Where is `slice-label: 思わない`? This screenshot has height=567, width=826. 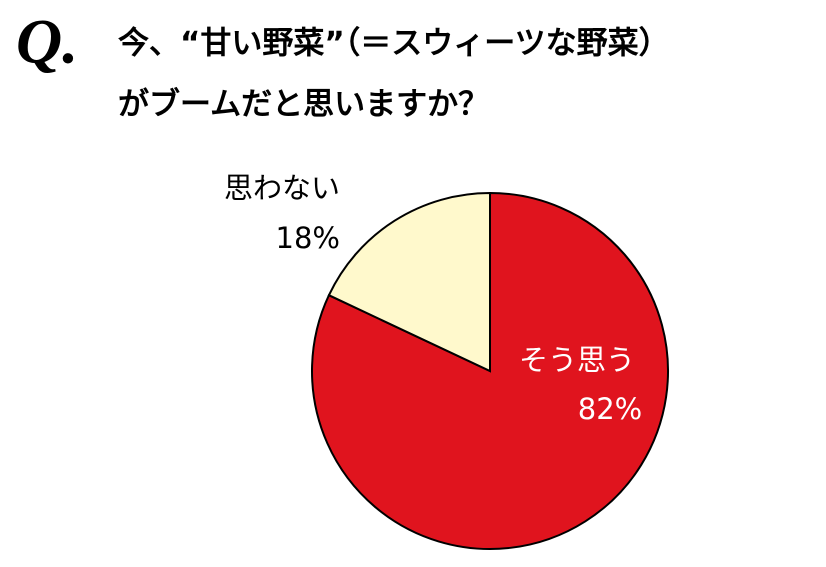 slice-label: 思わない is located at coordinates (282, 188).